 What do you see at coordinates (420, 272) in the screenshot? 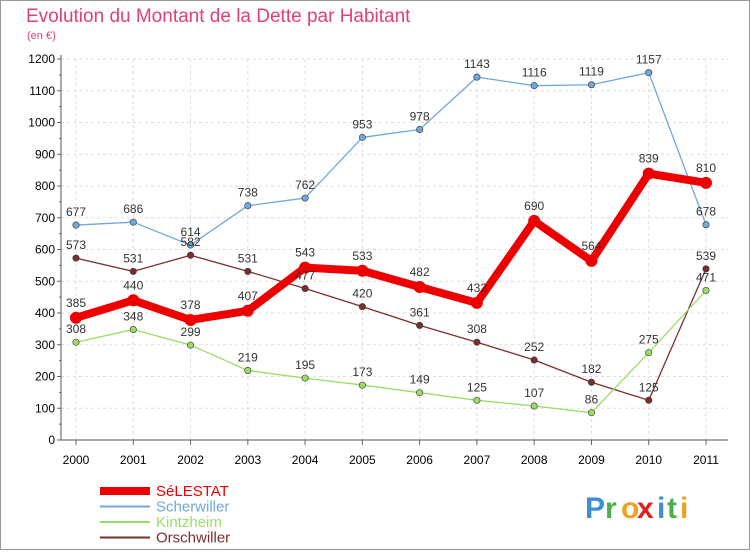
I see `data-label: 482` at bounding box center [420, 272].